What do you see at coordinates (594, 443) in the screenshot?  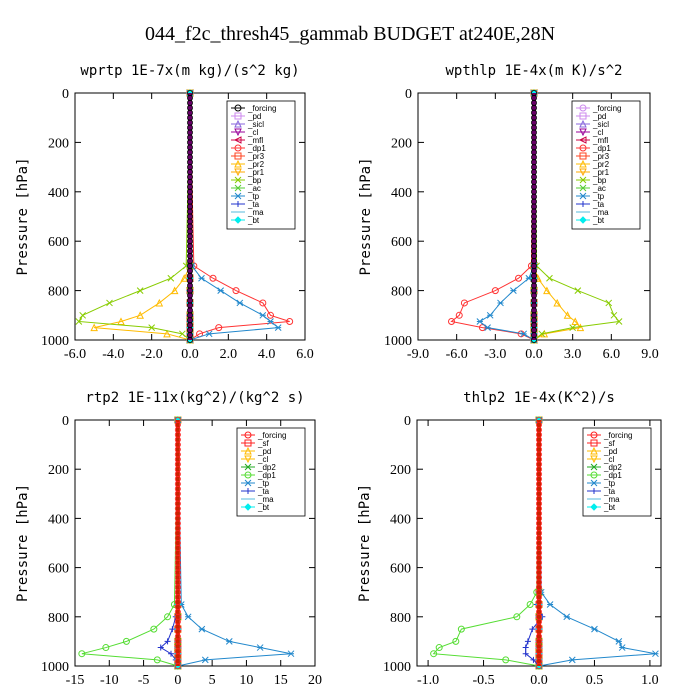 I see `legend-marker_sf` at bounding box center [594, 443].